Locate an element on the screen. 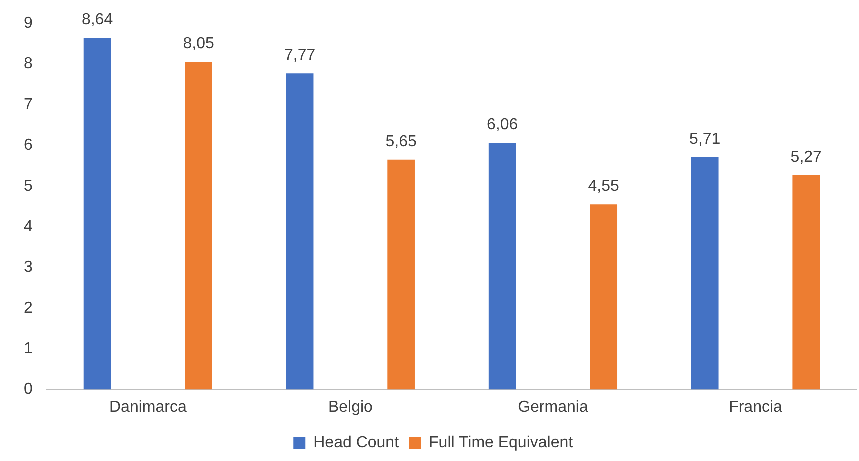 The image size is (859, 461). data-label: 4,55 is located at coordinates (604, 187).